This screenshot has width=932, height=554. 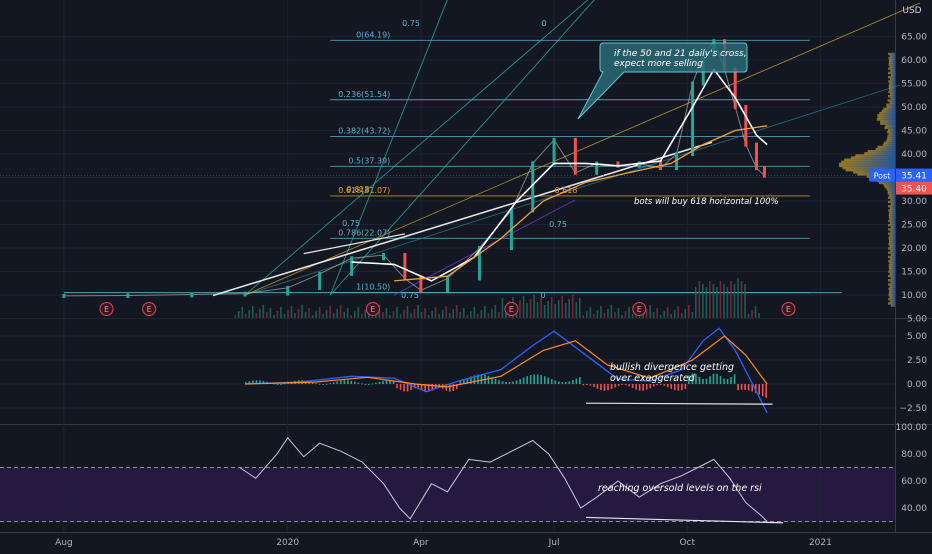 What do you see at coordinates (680, 488) in the screenshot?
I see `rsi-note: reaching oversold levels on the rsi` at bounding box center [680, 488].